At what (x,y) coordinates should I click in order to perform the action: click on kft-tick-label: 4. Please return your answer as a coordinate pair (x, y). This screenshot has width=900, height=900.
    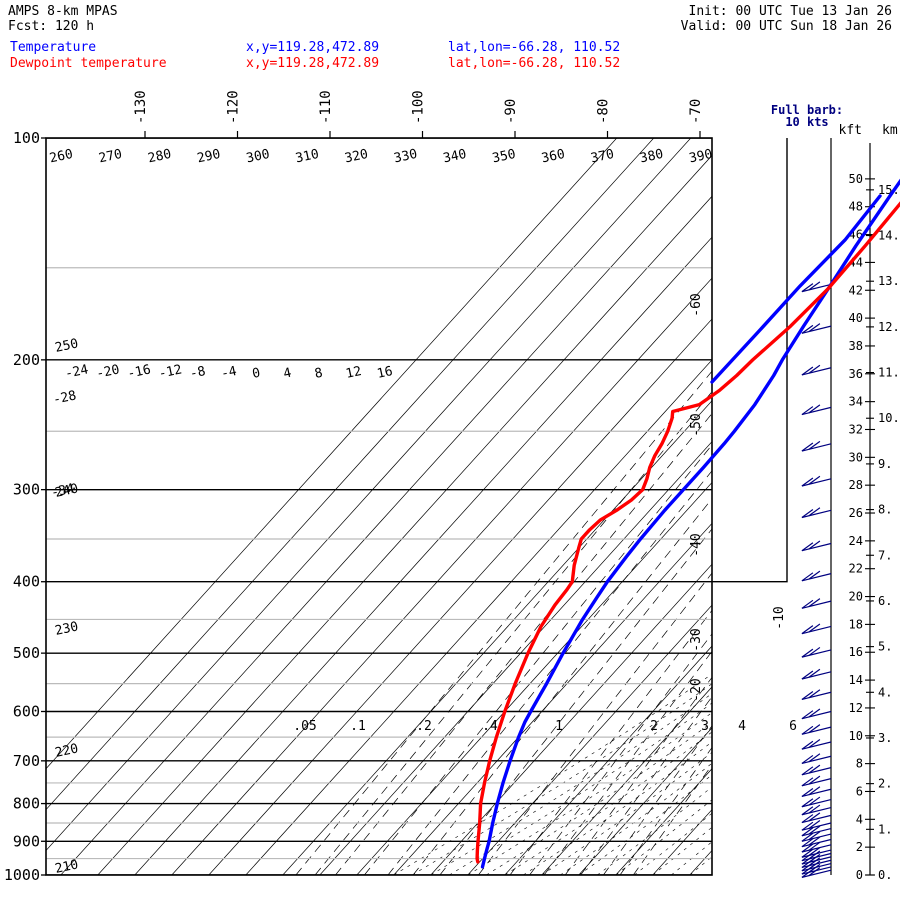
    Looking at the image, I should click on (859, 819).